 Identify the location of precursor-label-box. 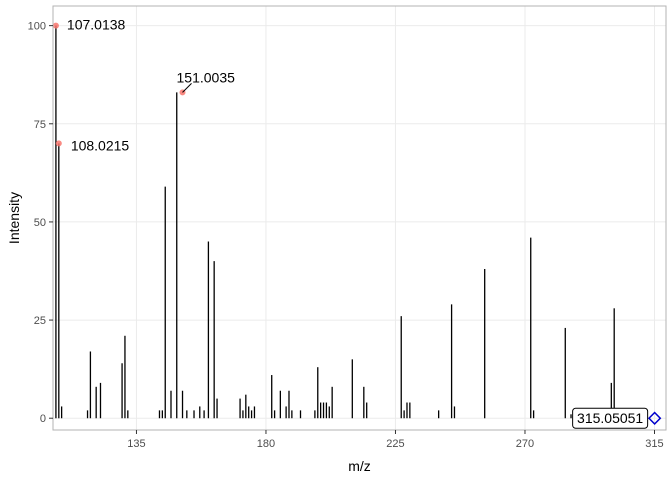
(610, 418).